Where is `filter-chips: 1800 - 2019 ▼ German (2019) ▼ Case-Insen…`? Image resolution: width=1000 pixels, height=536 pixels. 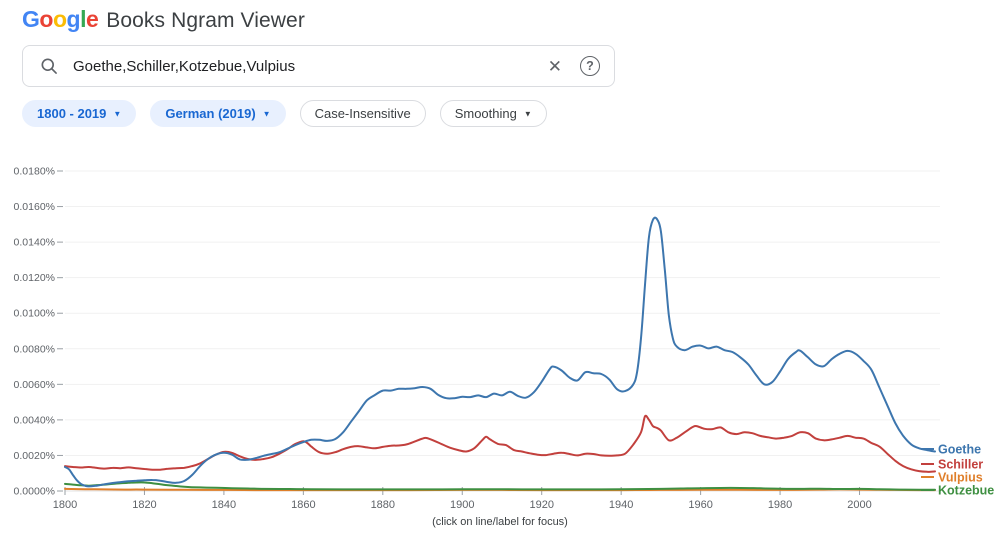 filter-chips: 1800 - 2019 ▼ German (2019) ▼ Case-Insen… is located at coordinates (284, 113).